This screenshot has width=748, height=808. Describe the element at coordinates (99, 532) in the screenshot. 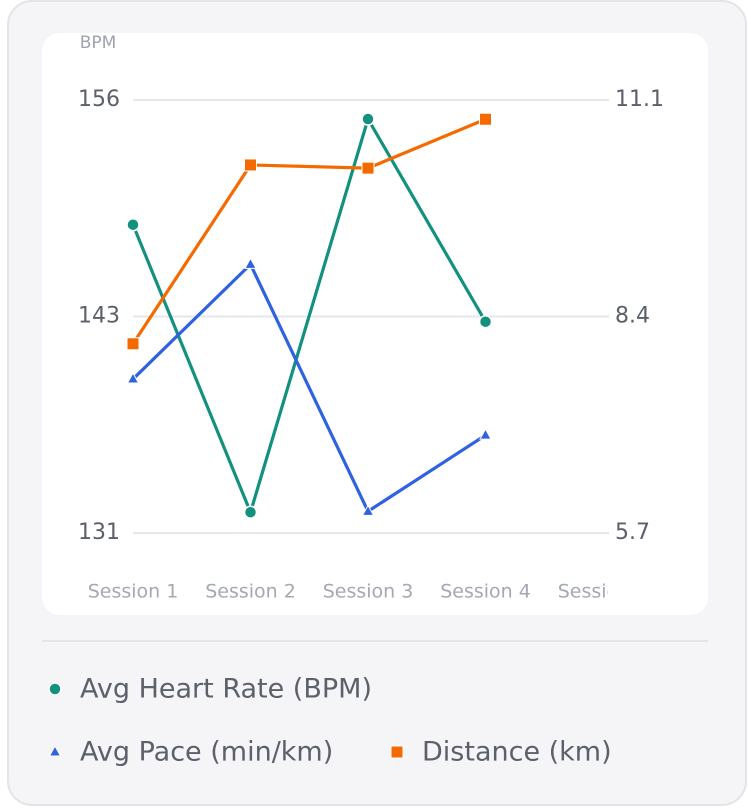

I see `y-tick-label: 131` at that location.